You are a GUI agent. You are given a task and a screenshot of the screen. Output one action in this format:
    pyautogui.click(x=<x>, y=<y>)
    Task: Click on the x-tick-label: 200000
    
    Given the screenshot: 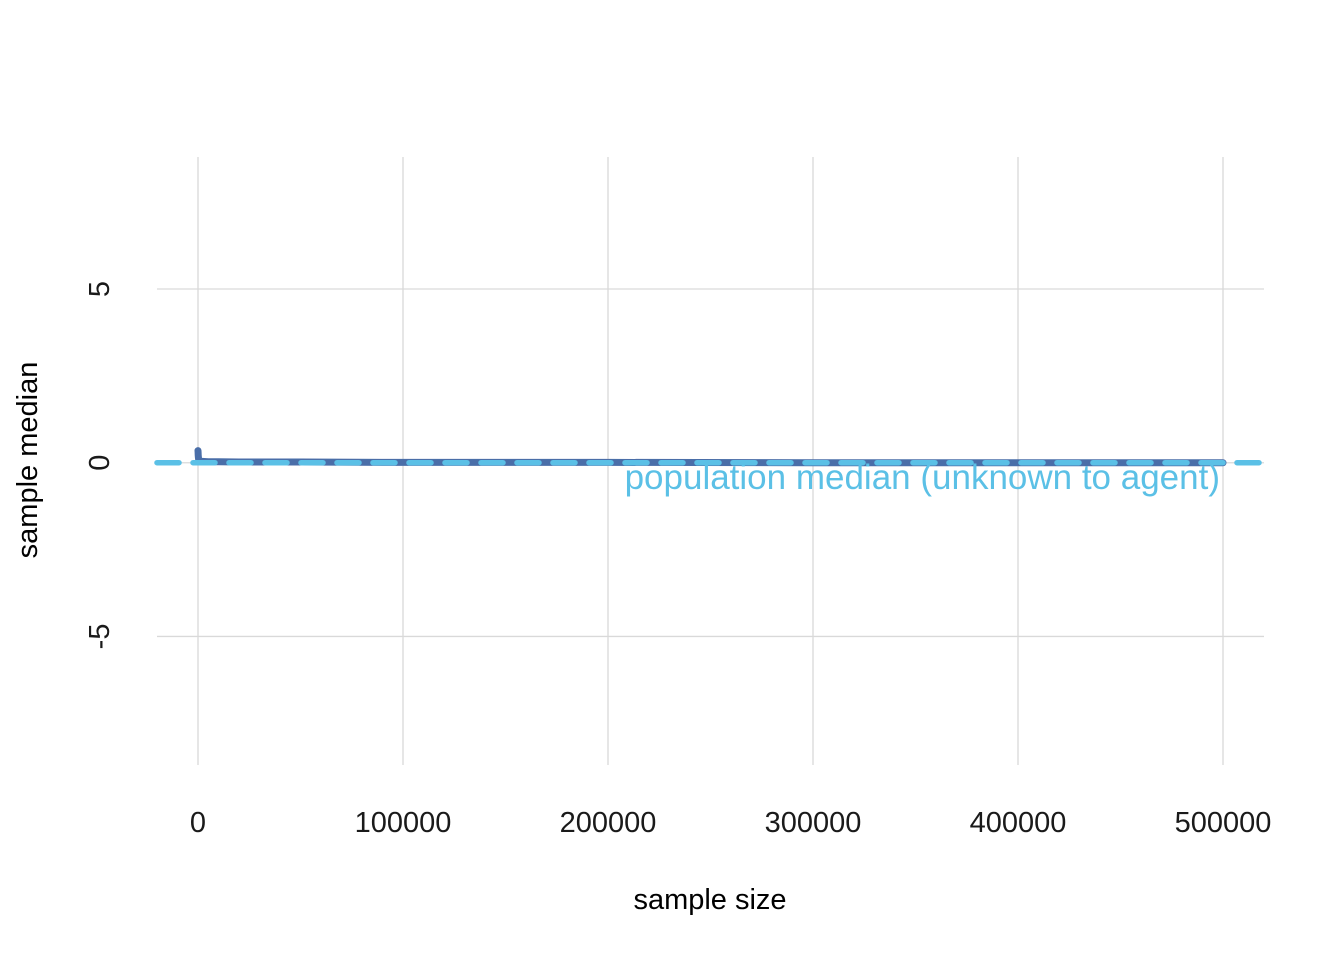 What is the action you would take?
    pyautogui.click(x=608, y=823)
    